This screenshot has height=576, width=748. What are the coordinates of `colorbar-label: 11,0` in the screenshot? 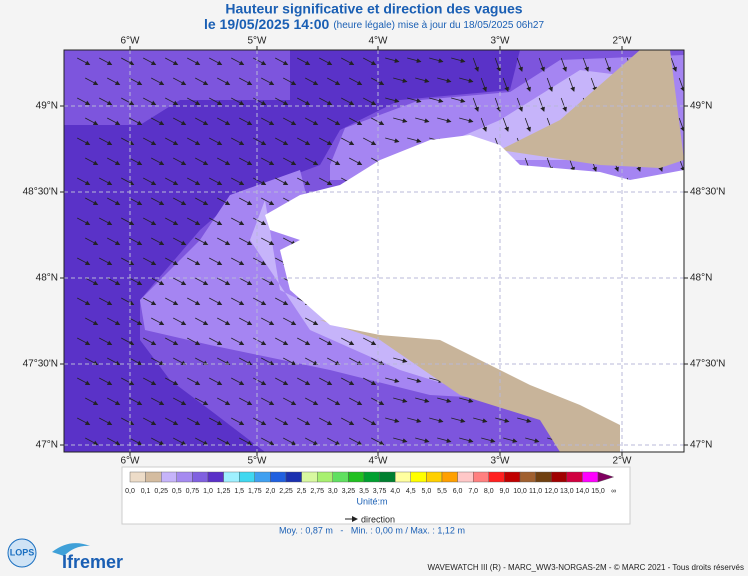 It's located at (535, 491).